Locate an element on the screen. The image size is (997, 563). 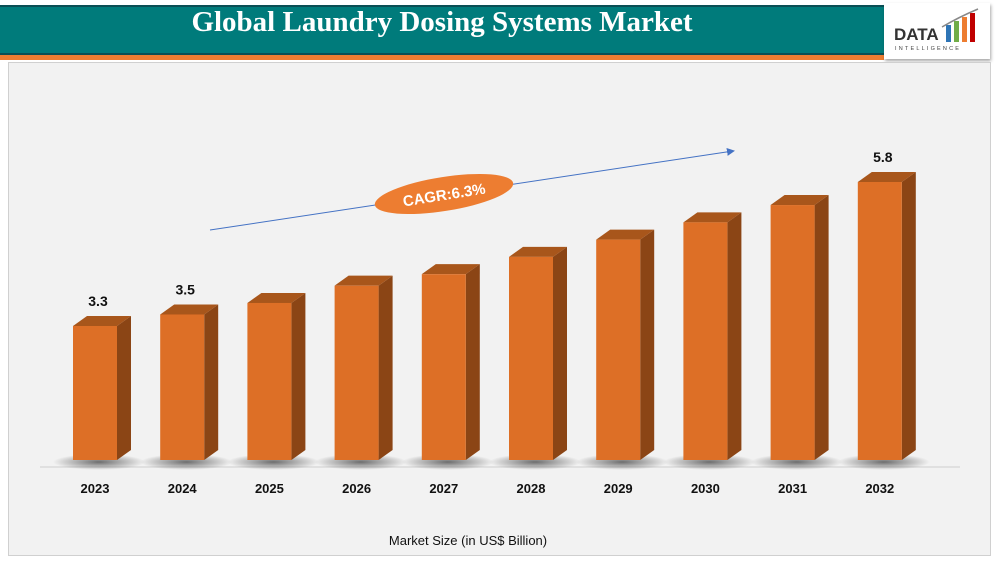
x-tick-label: 2028 is located at coordinates (531, 488).